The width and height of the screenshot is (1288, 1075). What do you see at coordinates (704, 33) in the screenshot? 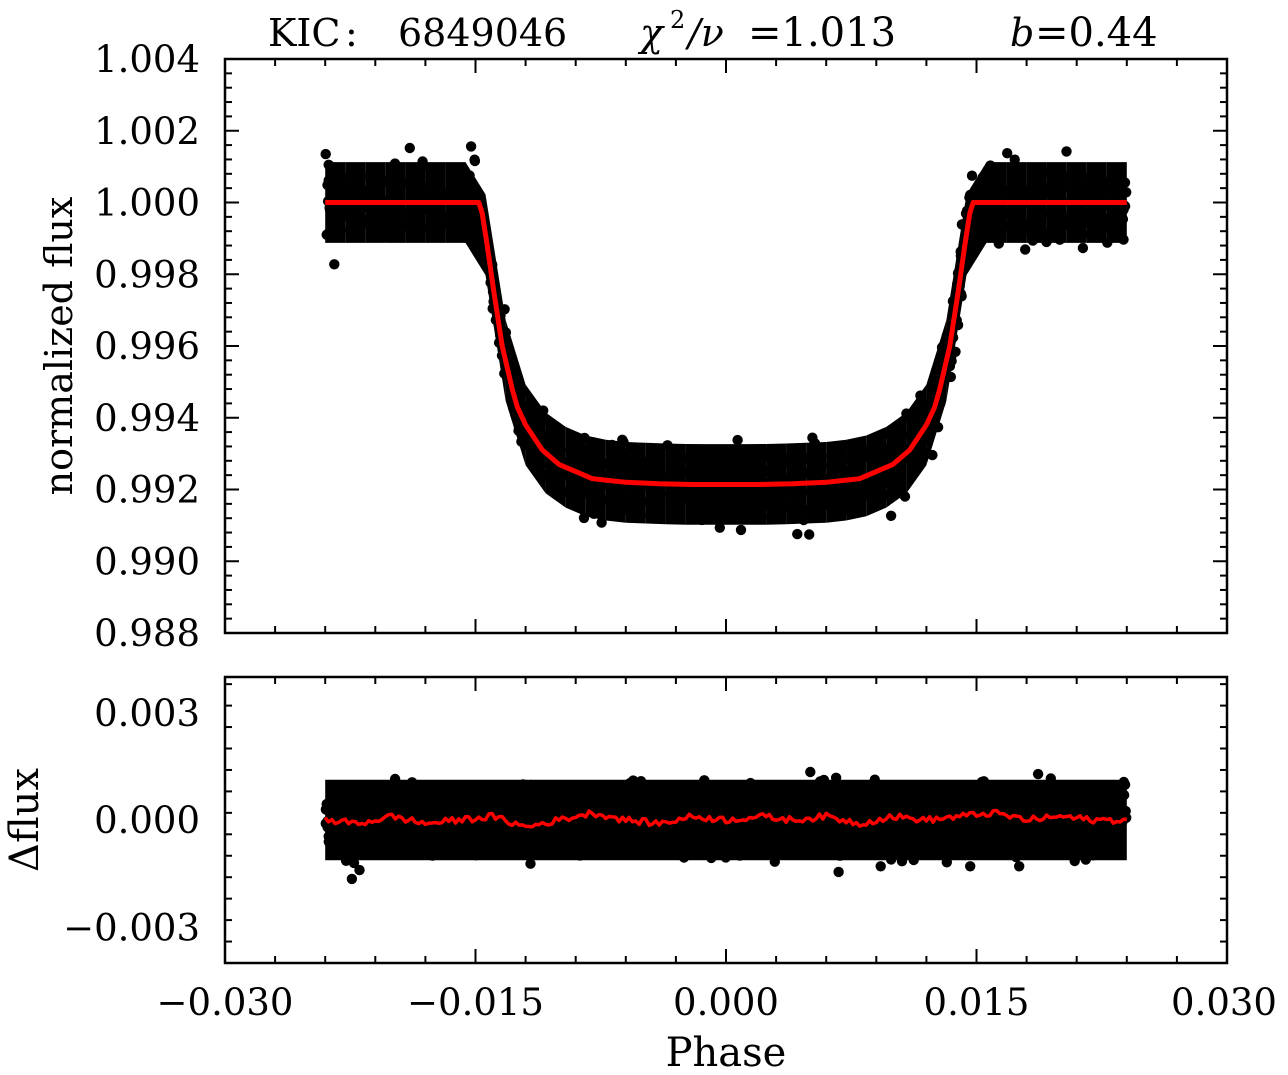
I see `title-chi-rest: /ν` at bounding box center [704, 33].